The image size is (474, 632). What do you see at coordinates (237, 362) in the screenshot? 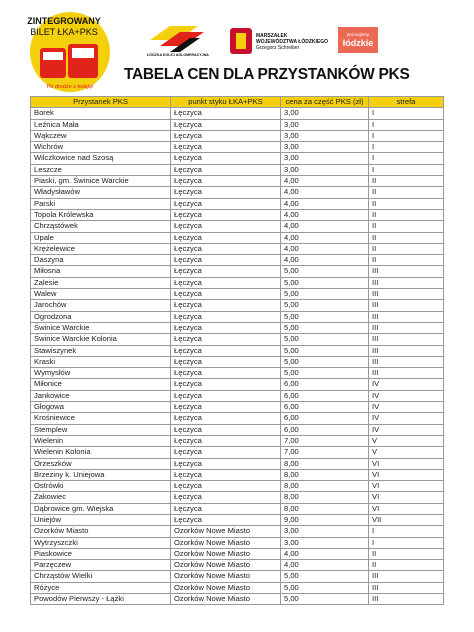
I see `table-row: Kraski Łęczyca 5,00 III` at bounding box center [237, 362].